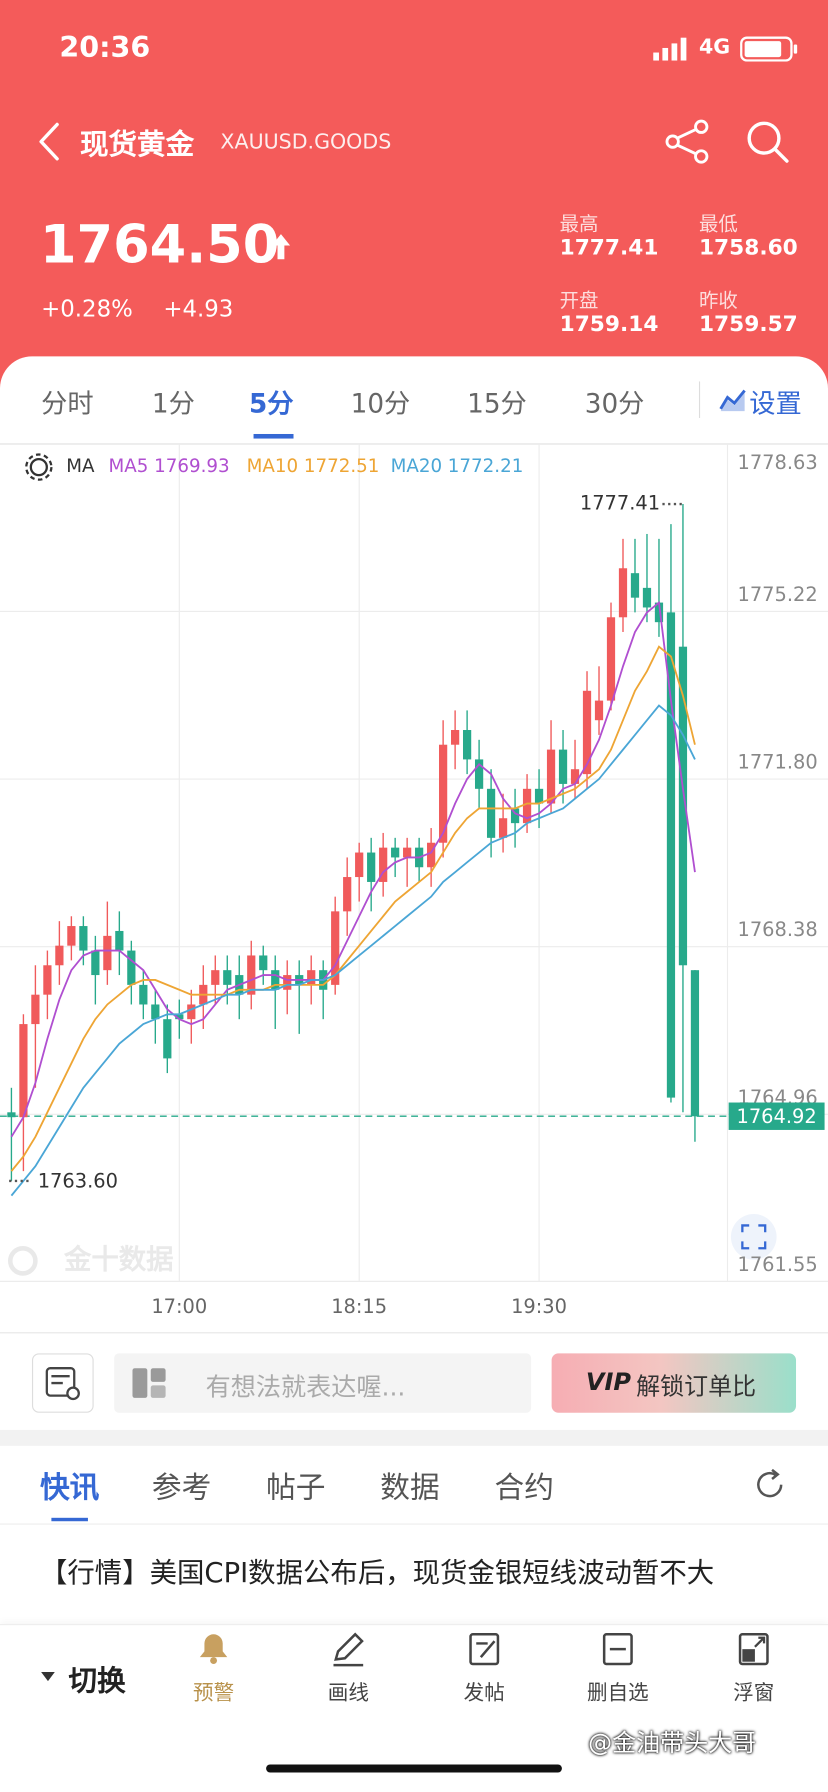 The width and height of the screenshot is (828, 1792). Describe the element at coordinates (733, 399) in the screenshot. I see `settings-icon` at that location.